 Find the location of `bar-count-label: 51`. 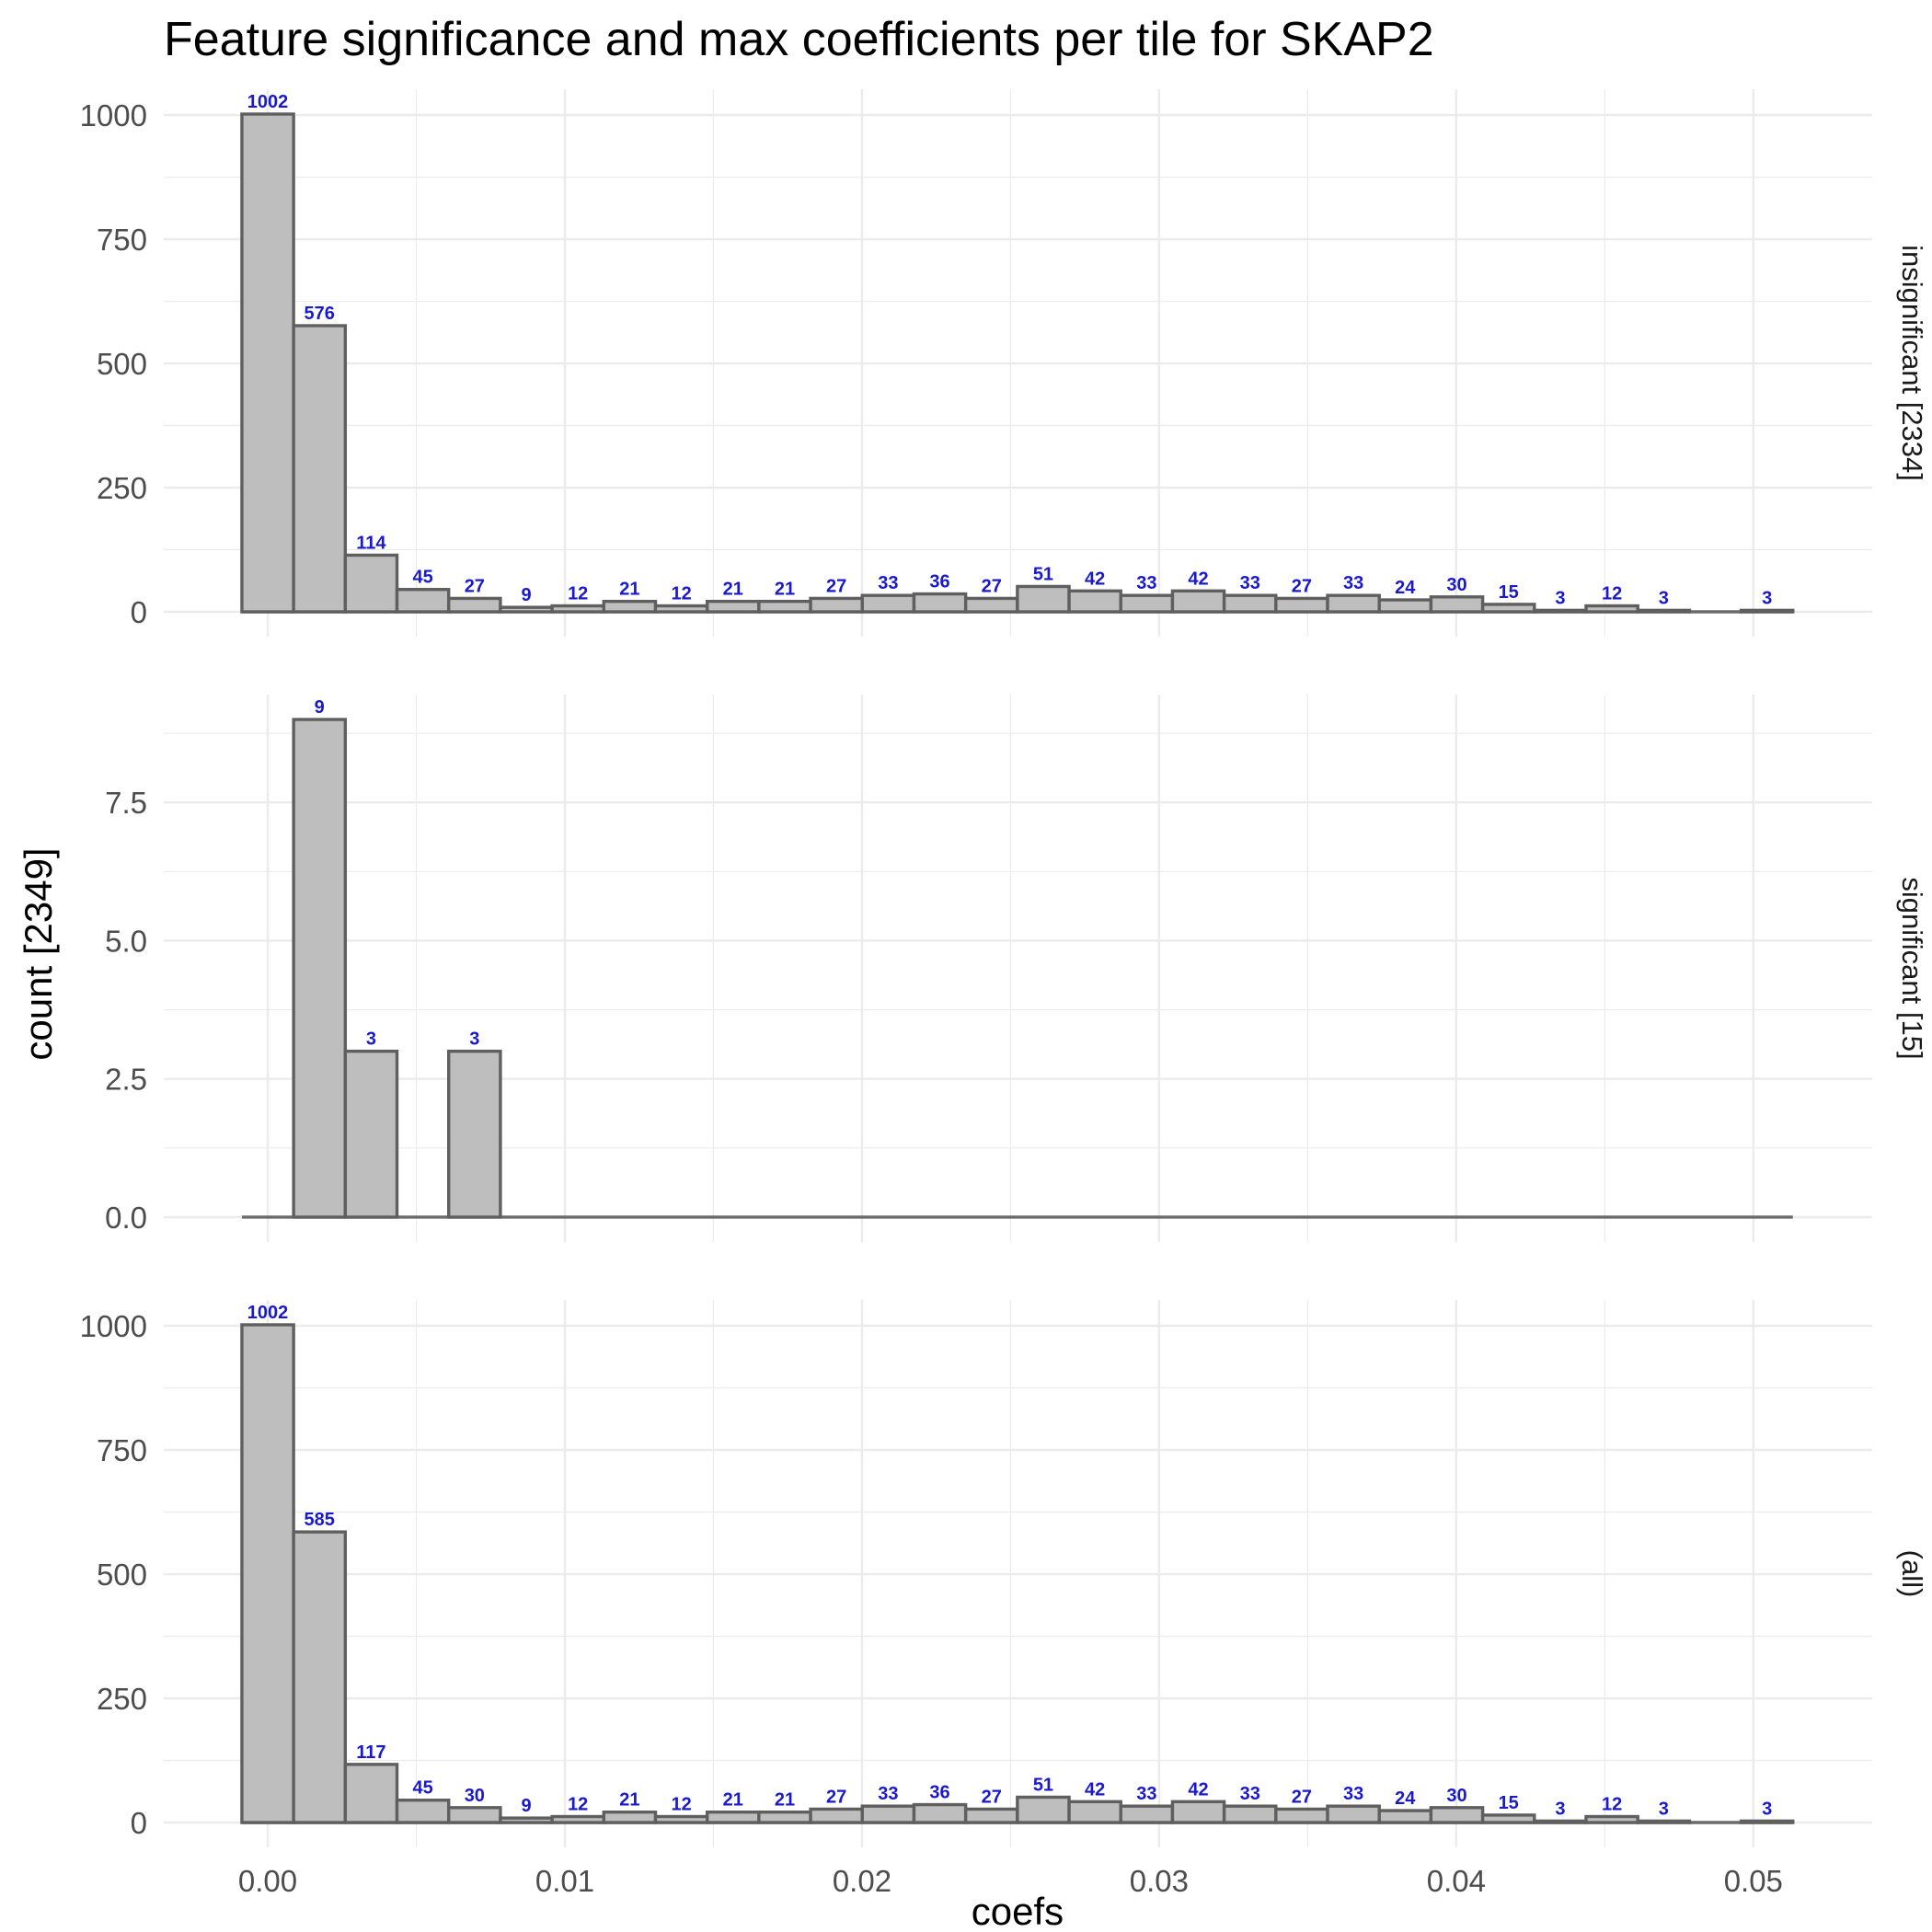

bar-count-label: 51 is located at coordinates (1043, 574).